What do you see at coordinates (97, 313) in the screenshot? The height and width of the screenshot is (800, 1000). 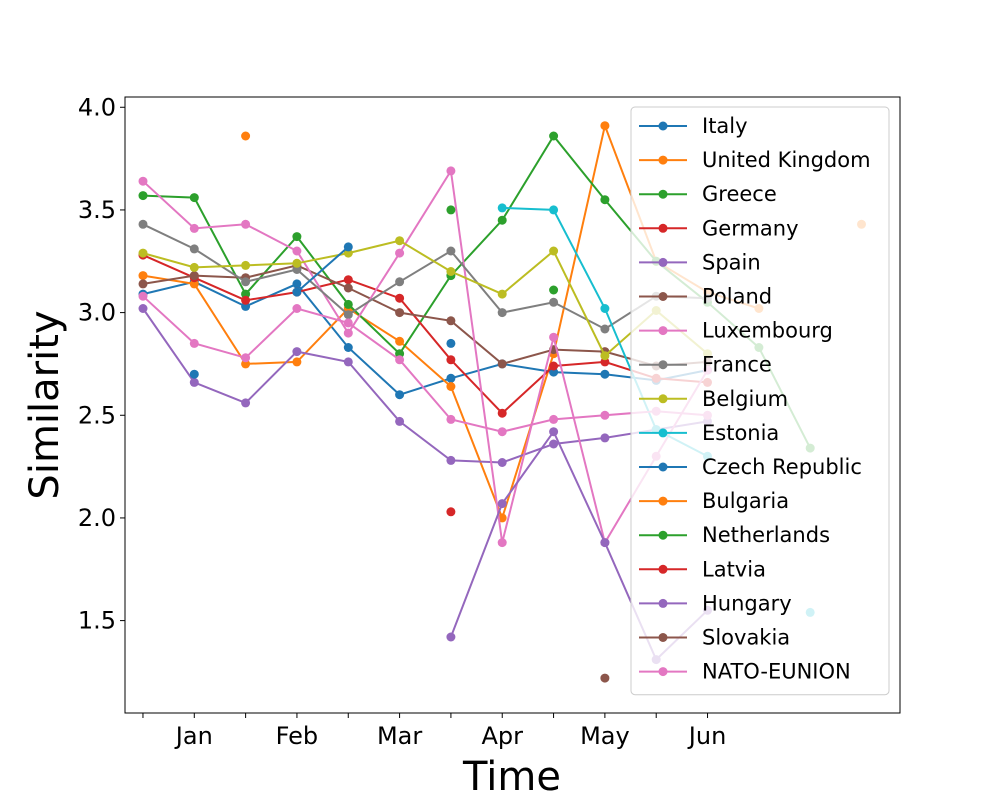 I see `y-tick-label: 3.0` at bounding box center [97, 313].